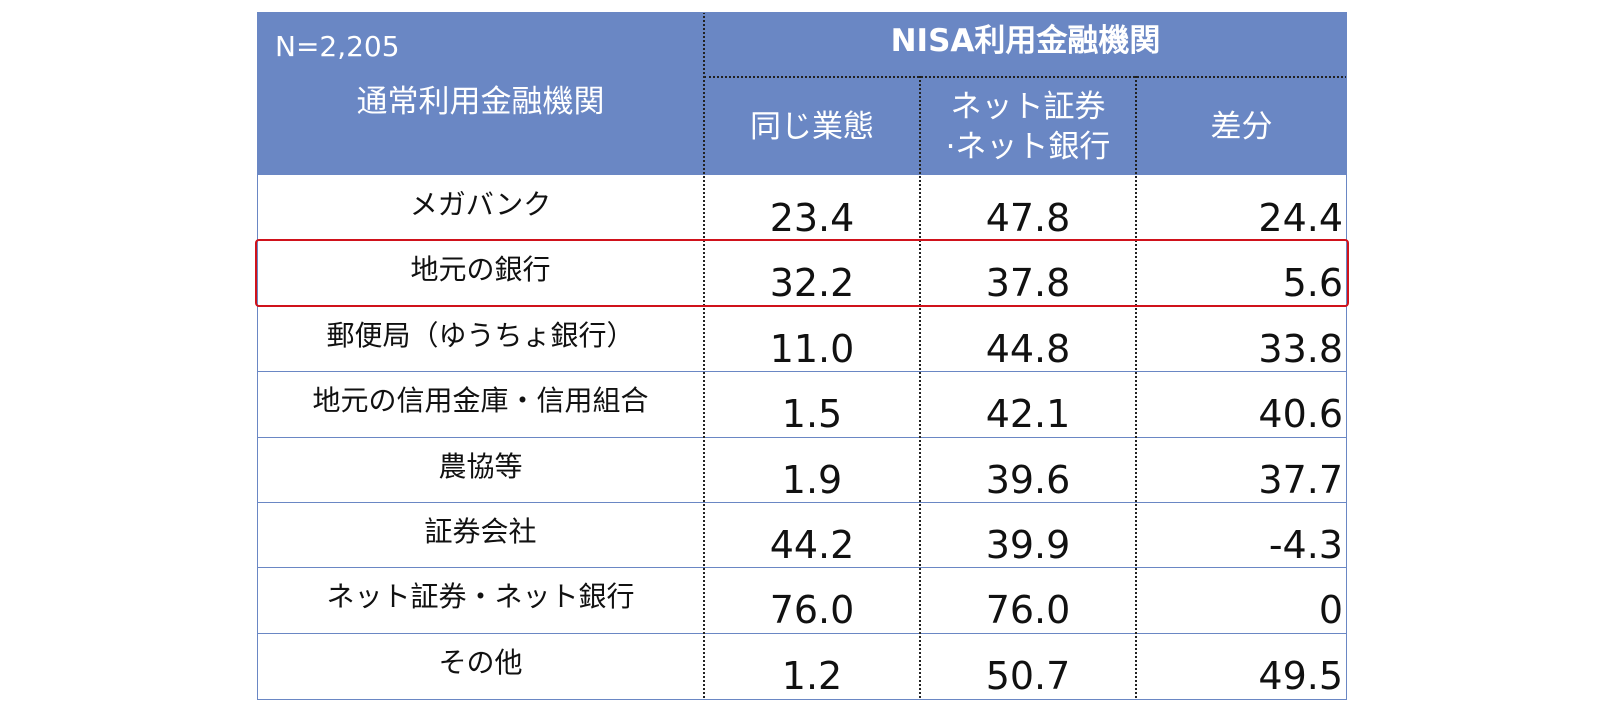 The width and height of the screenshot is (1600, 719). Describe the element at coordinates (1025, 41) in the screenshot. I see `column-group-header: NISA利用金融機関` at that location.